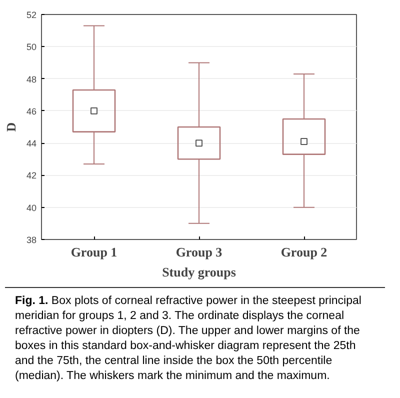  What do you see at coordinates (31, 47) in the screenshot?
I see `y-tick-label: 50` at bounding box center [31, 47].